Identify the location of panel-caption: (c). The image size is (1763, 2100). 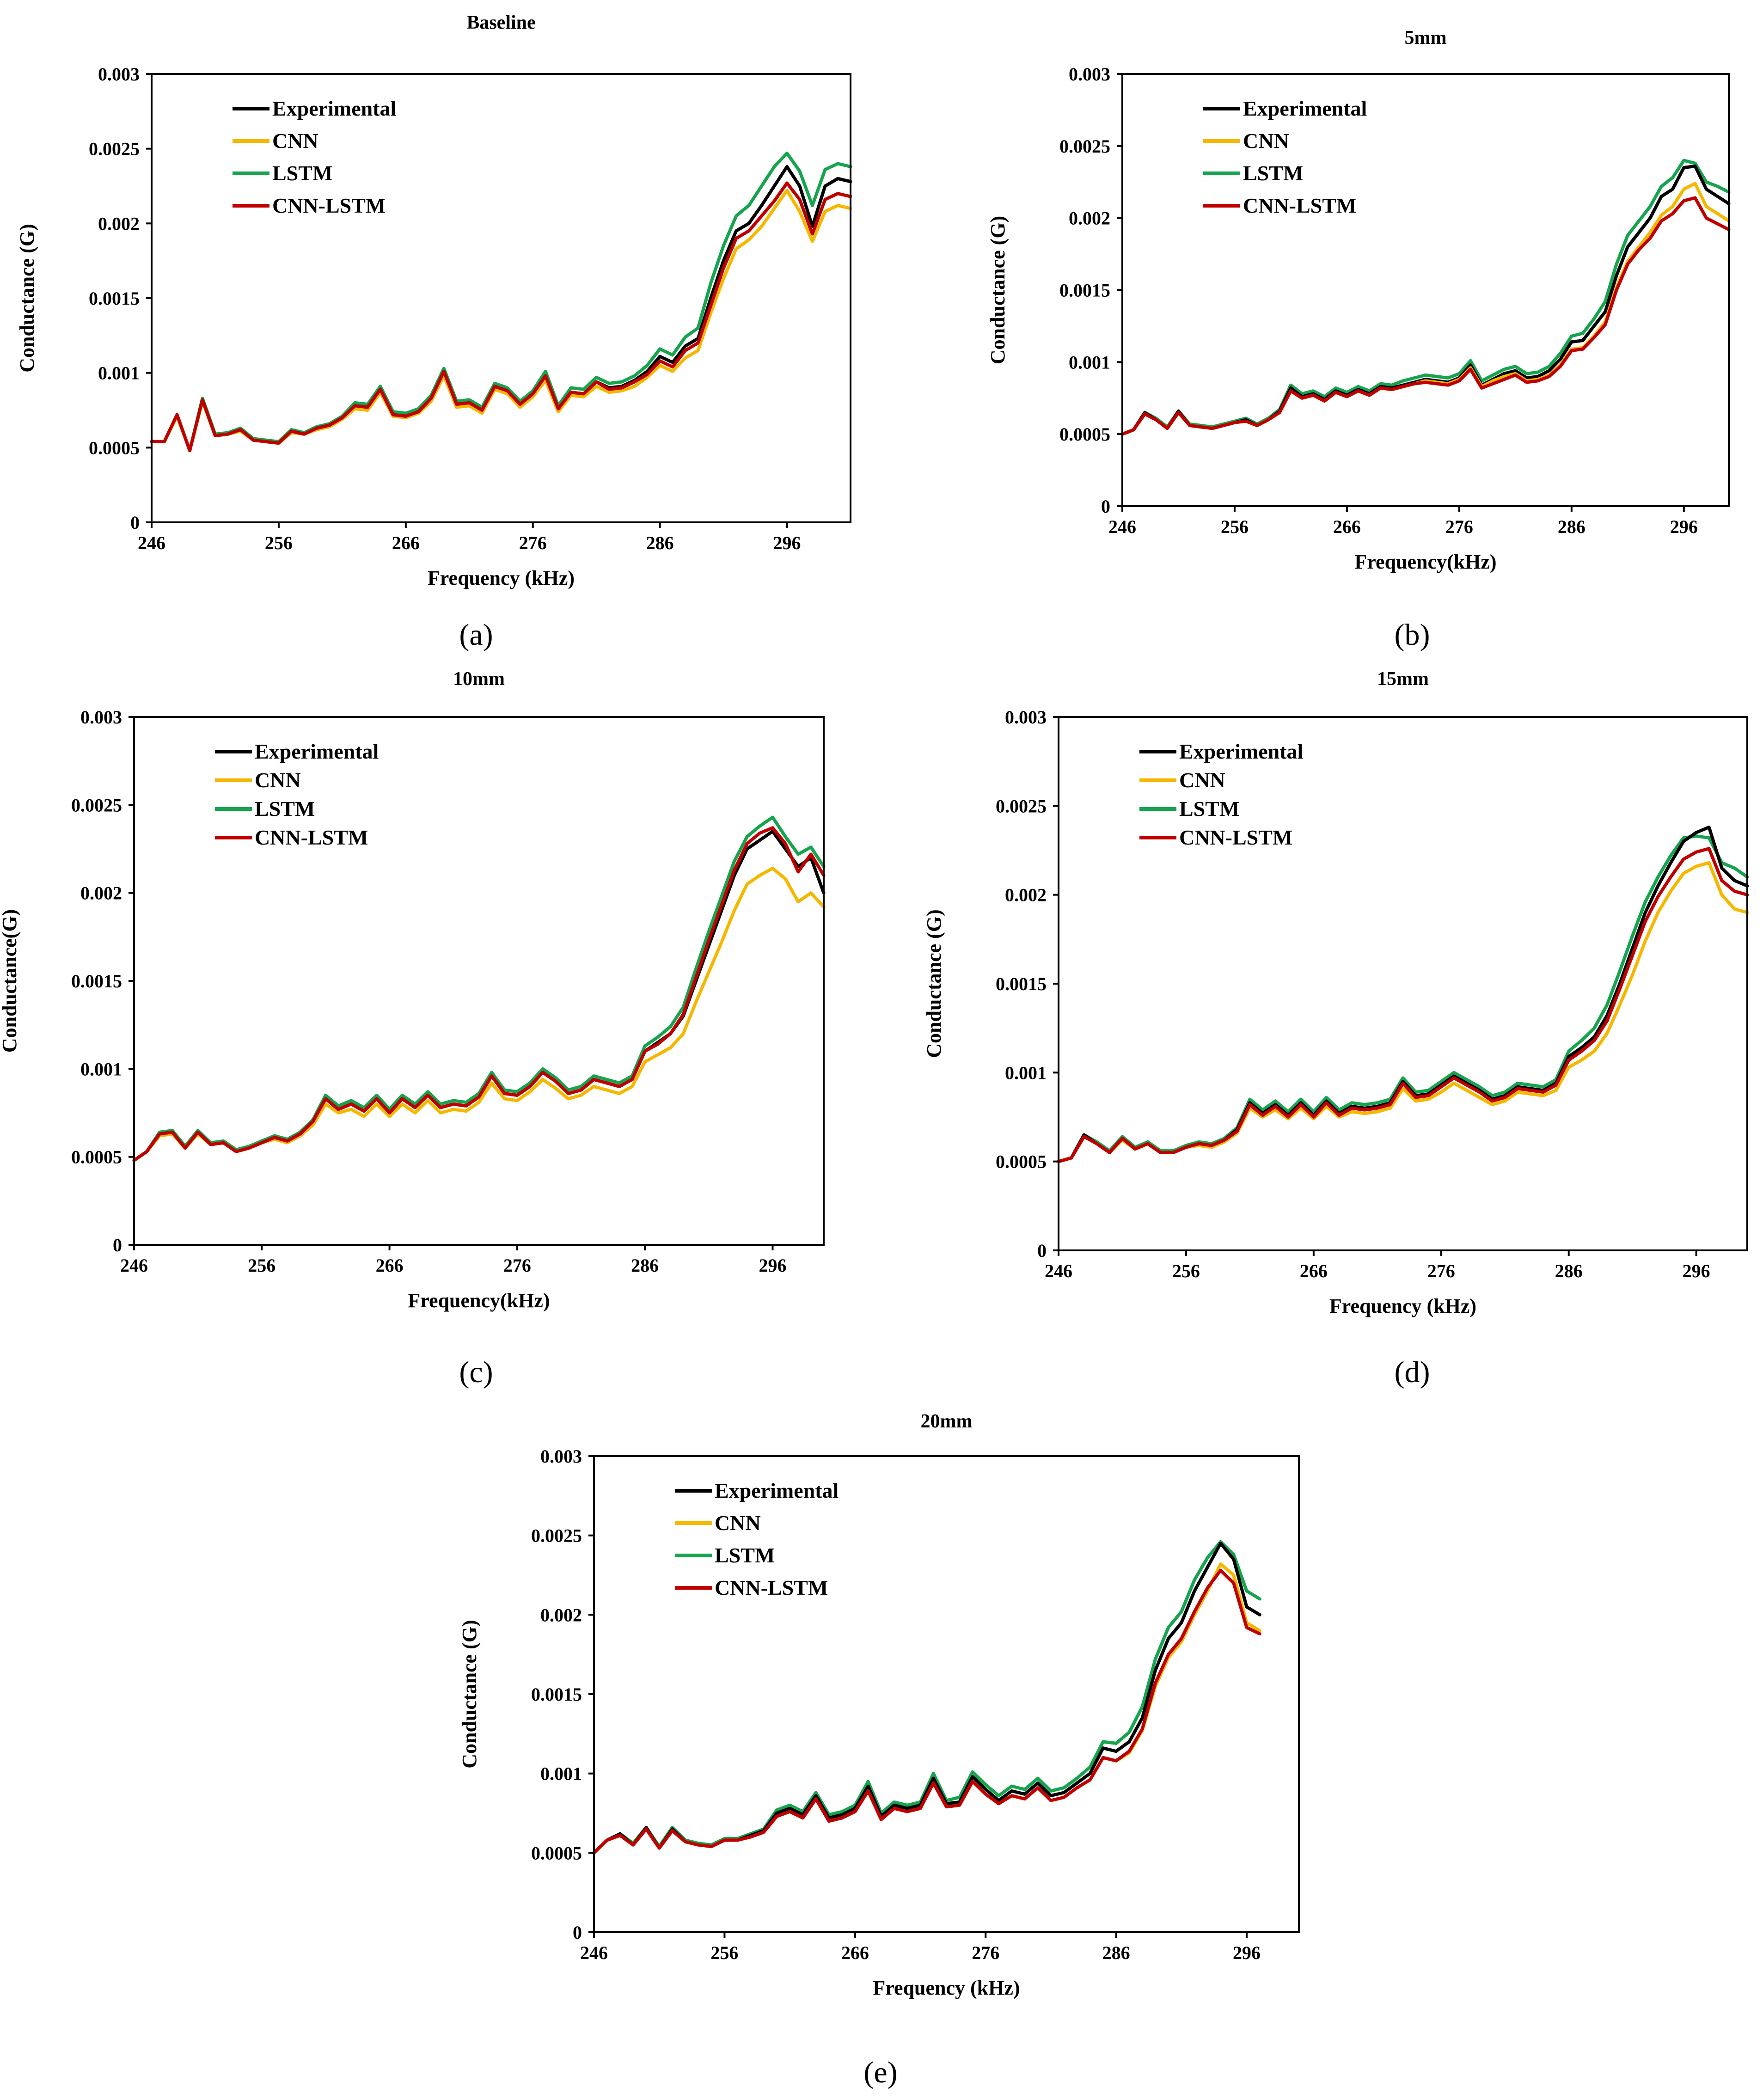
(476, 1372).